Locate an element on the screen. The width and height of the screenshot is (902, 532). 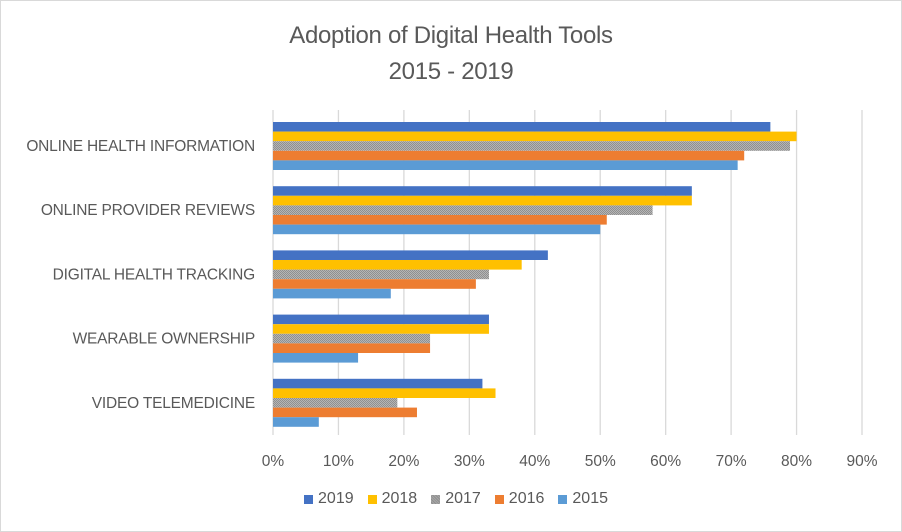
legend-label: 2016 is located at coordinates (526, 498).